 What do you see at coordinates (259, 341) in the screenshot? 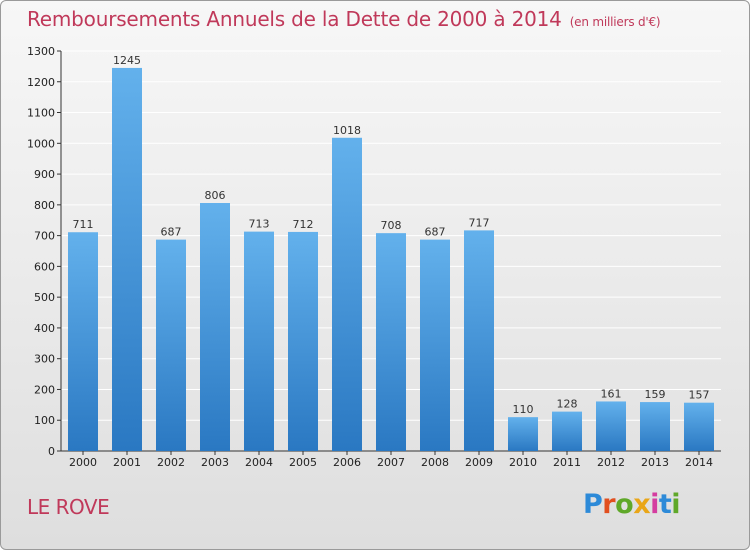
I see `bar-2004` at bounding box center [259, 341].